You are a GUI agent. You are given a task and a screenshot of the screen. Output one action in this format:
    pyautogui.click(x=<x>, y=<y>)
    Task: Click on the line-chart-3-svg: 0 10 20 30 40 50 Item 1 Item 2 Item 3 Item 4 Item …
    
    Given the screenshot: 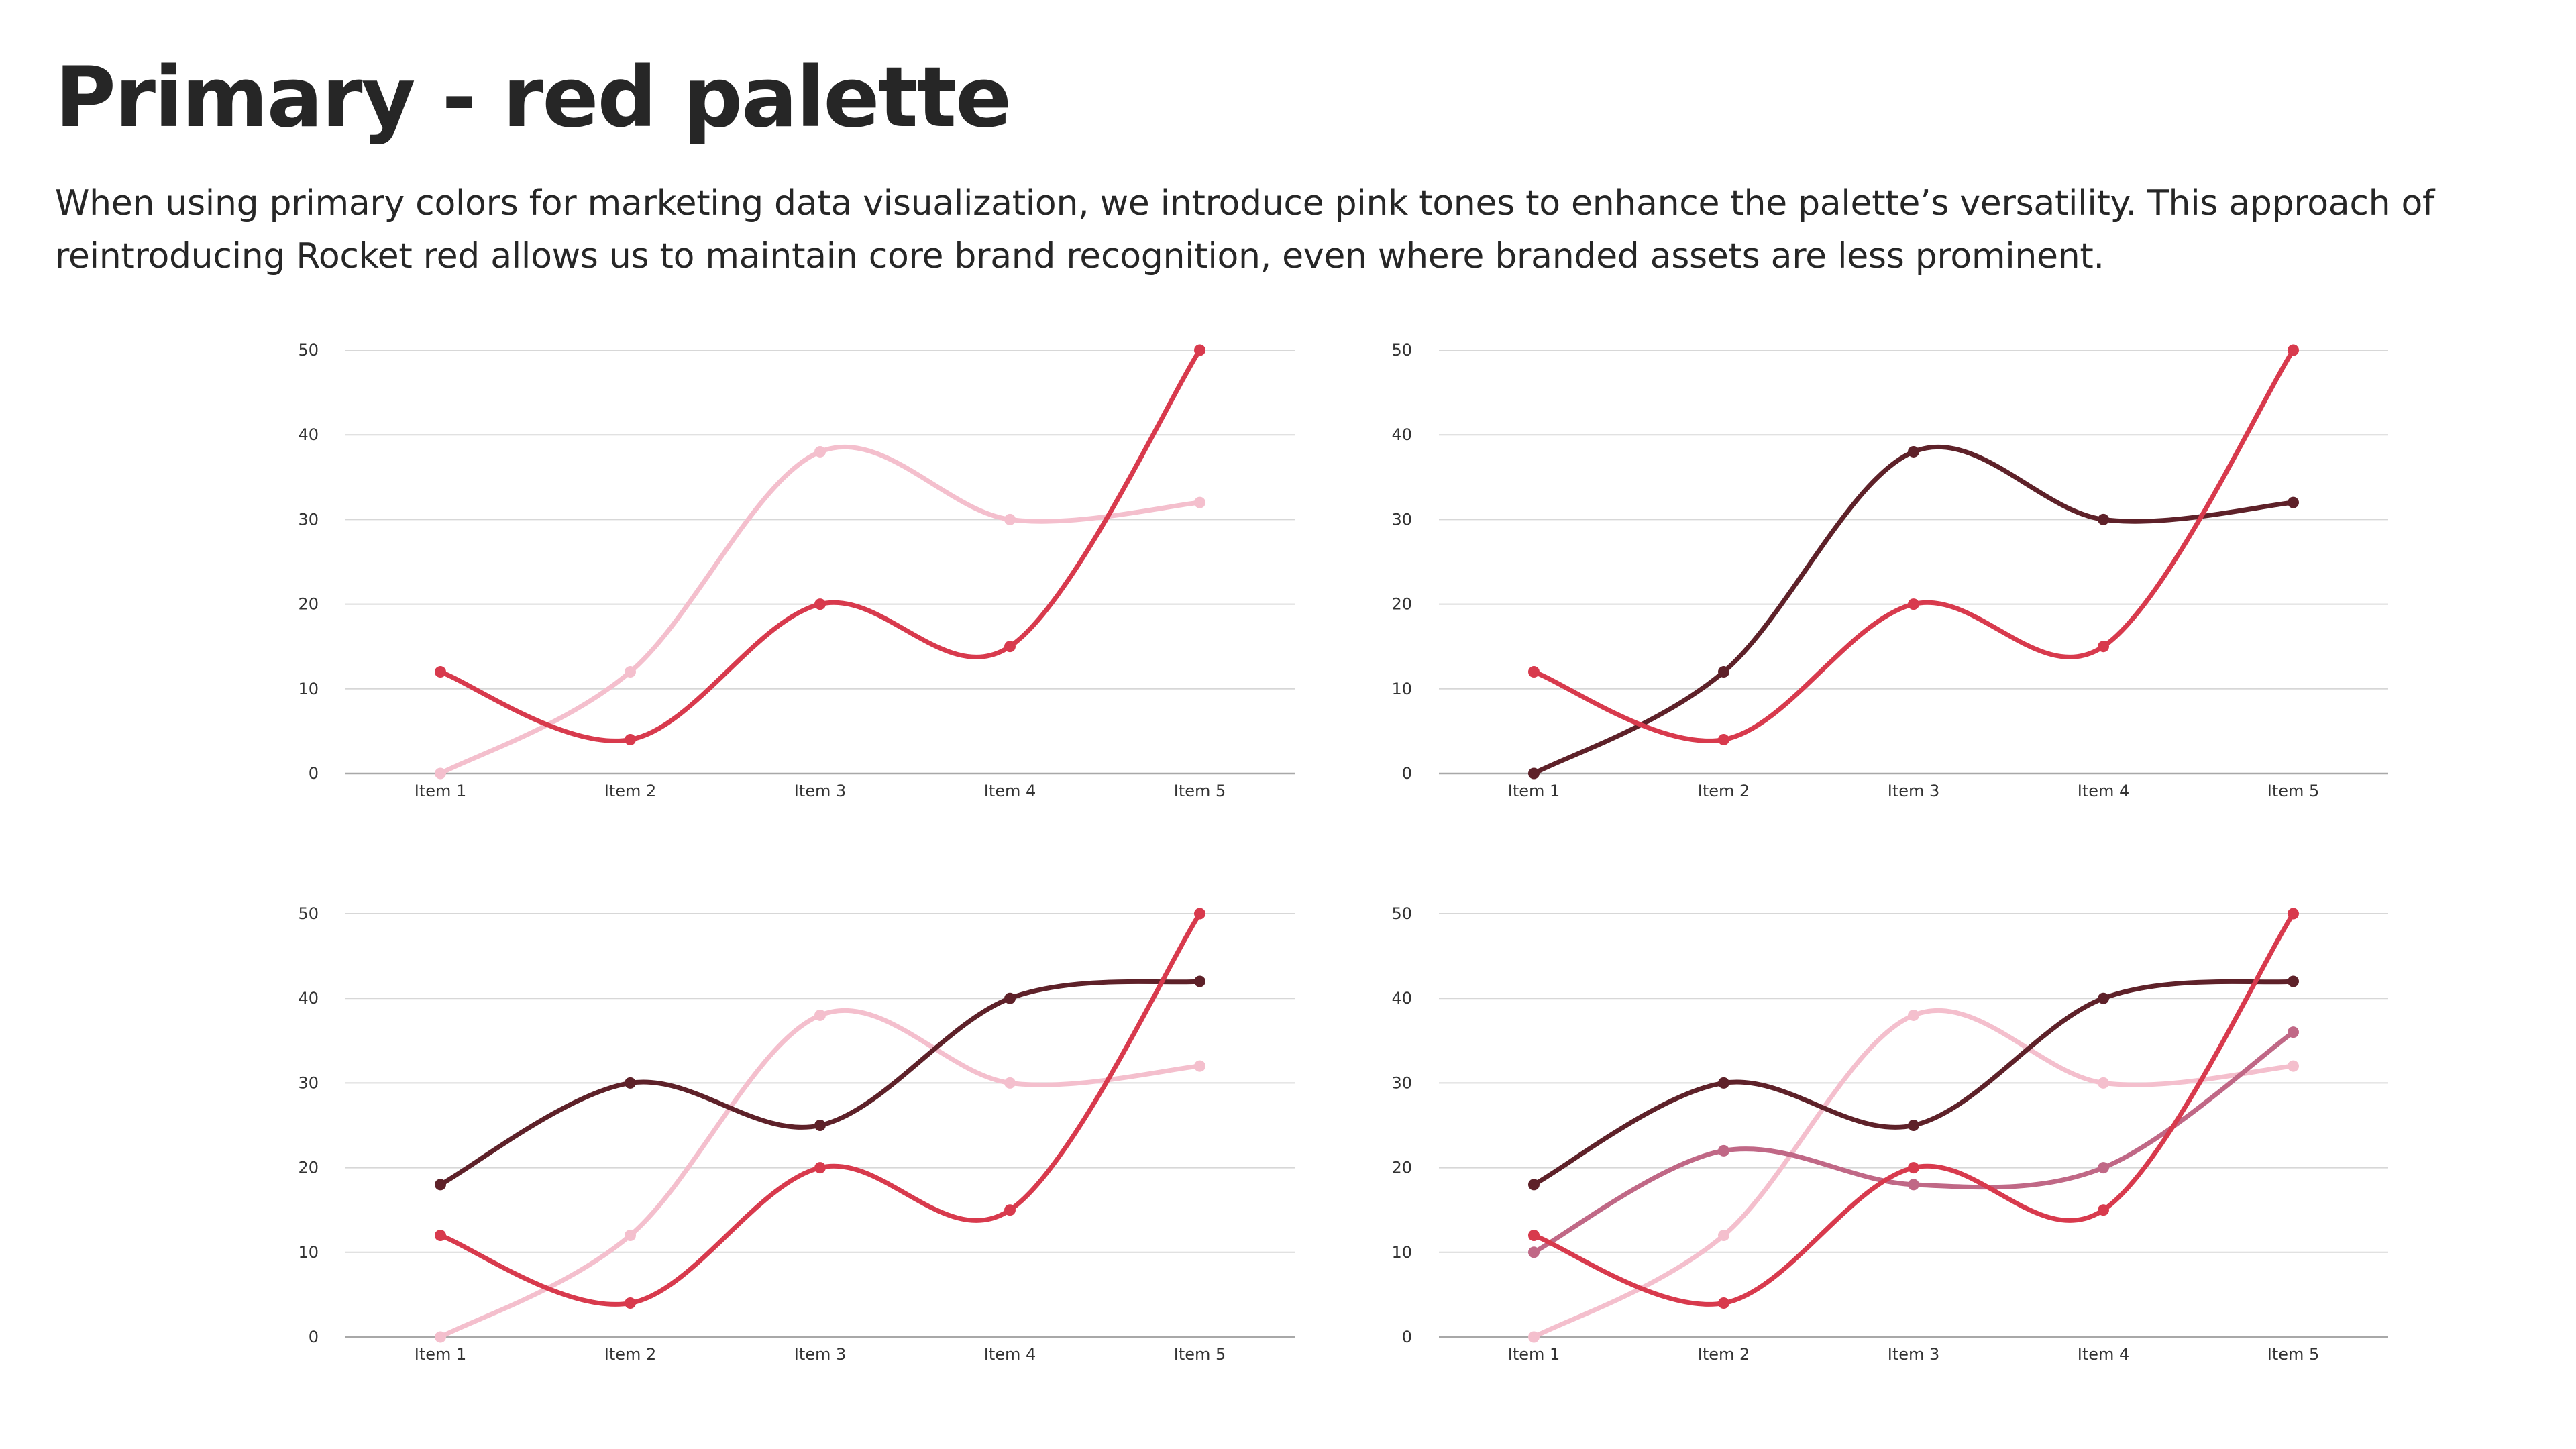 What is the action you would take?
    pyautogui.click(x=796, y=1134)
    